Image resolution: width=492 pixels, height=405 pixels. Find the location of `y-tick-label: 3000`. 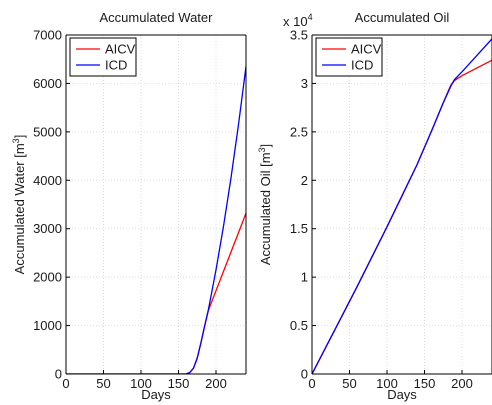

y-tick-label: 3000 is located at coordinates (47, 228).